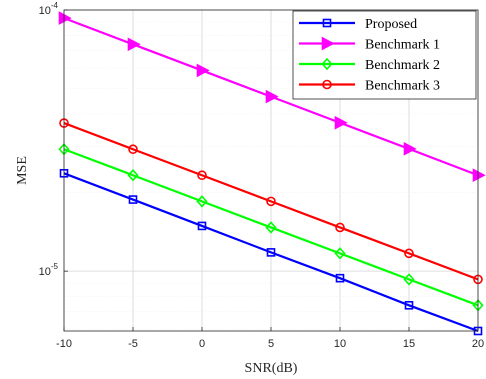  I want to click on x-tick-label: 20, so click(478, 344).